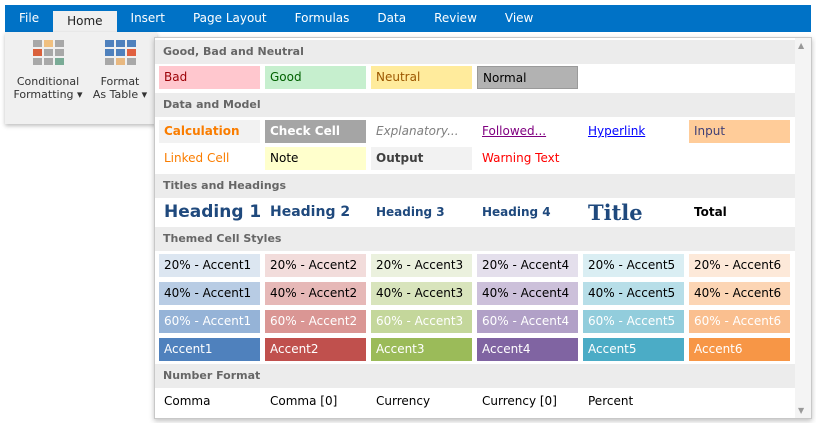  I want to click on tab-data: Data, so click(392, 18).